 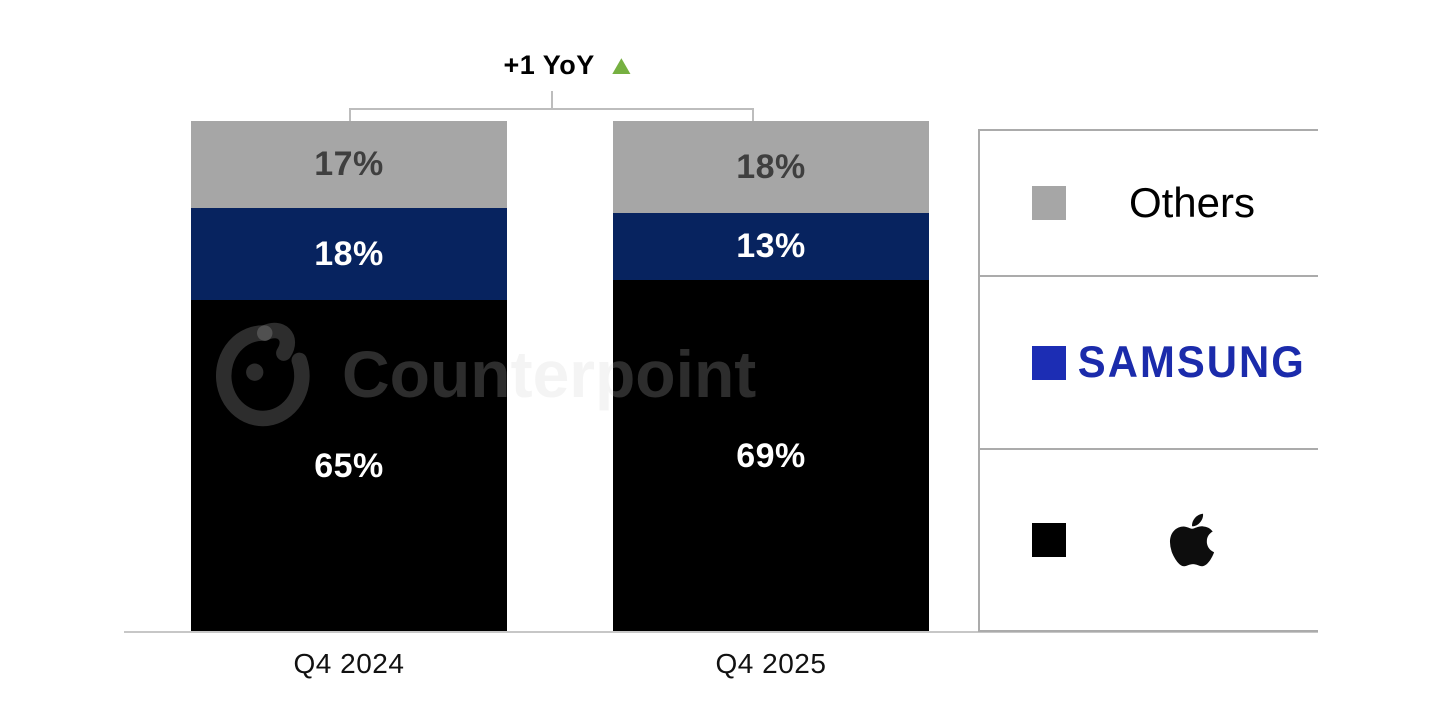 I want to click on segment-value-label: 65%, so click(x=349, y=466).